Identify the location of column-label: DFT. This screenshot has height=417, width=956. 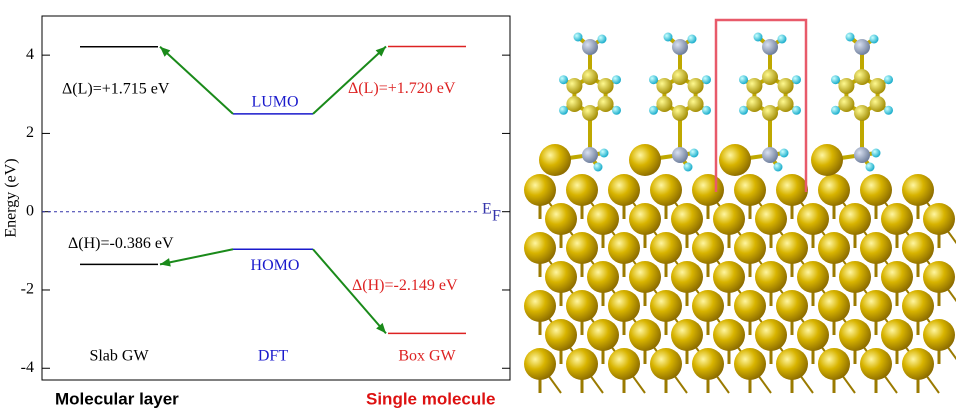
(273, 356).